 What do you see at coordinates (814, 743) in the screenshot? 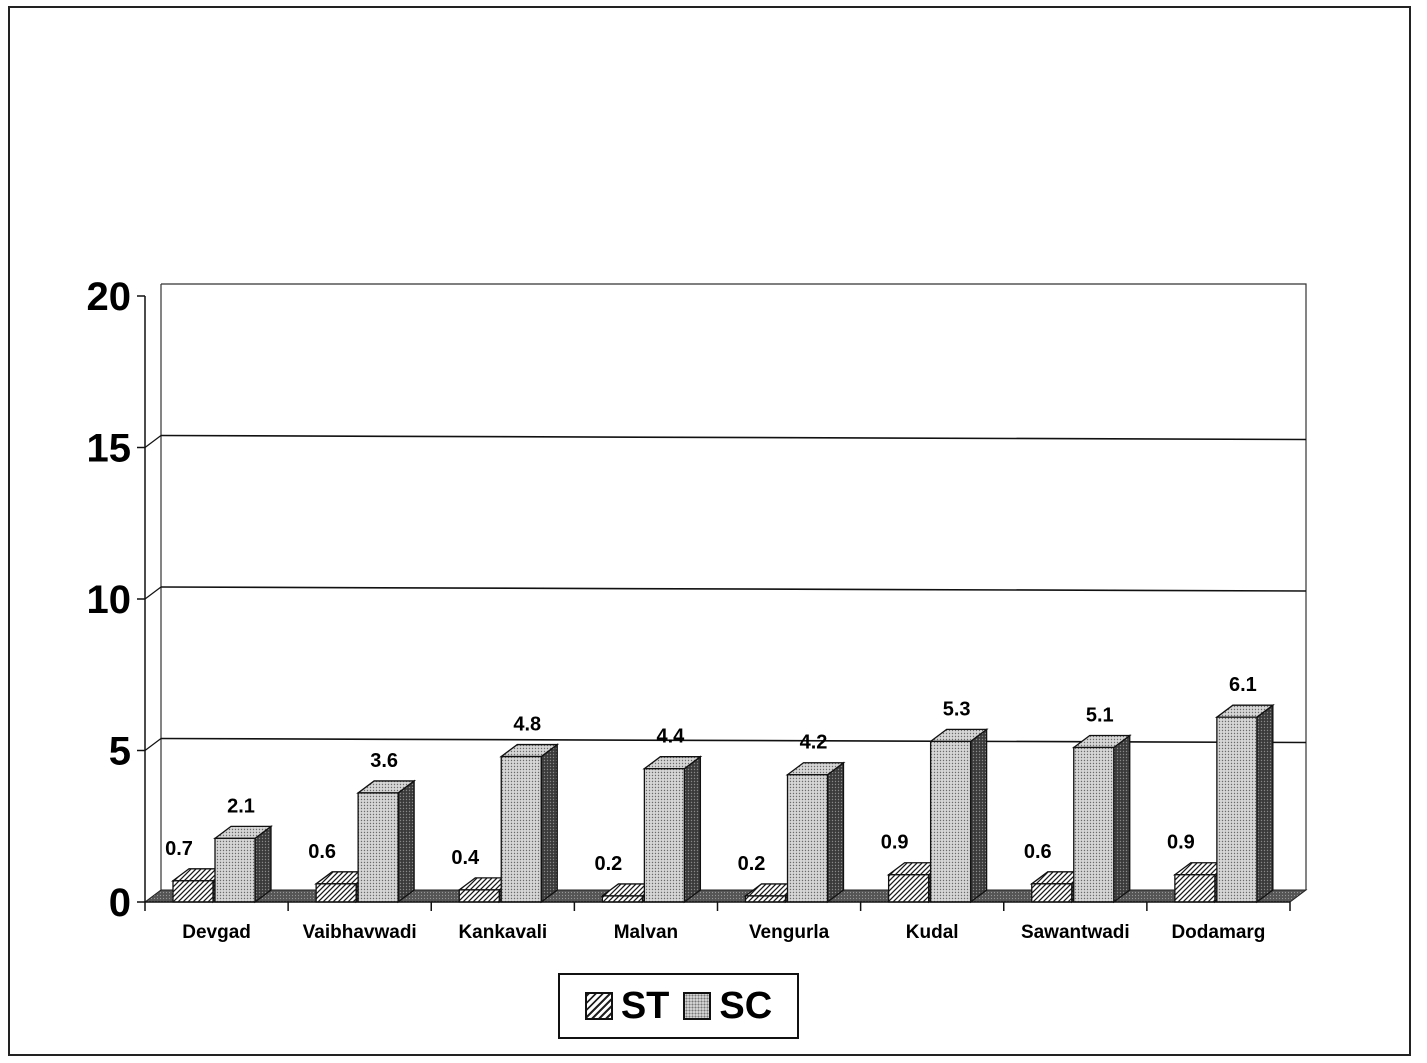
I see `data-label-sc: 4.2` at bounding box center [814, 743].